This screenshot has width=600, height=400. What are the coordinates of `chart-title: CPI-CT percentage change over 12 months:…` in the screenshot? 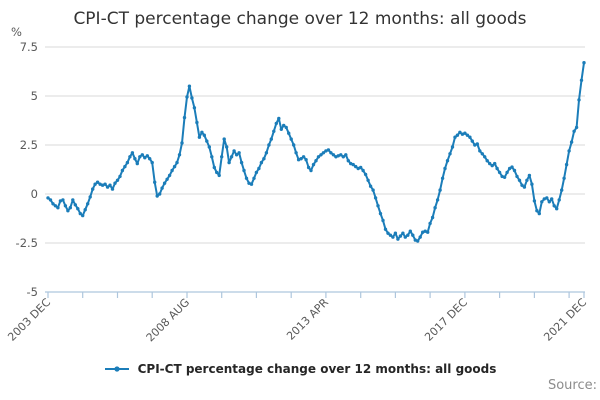 It's located at (300, 19).